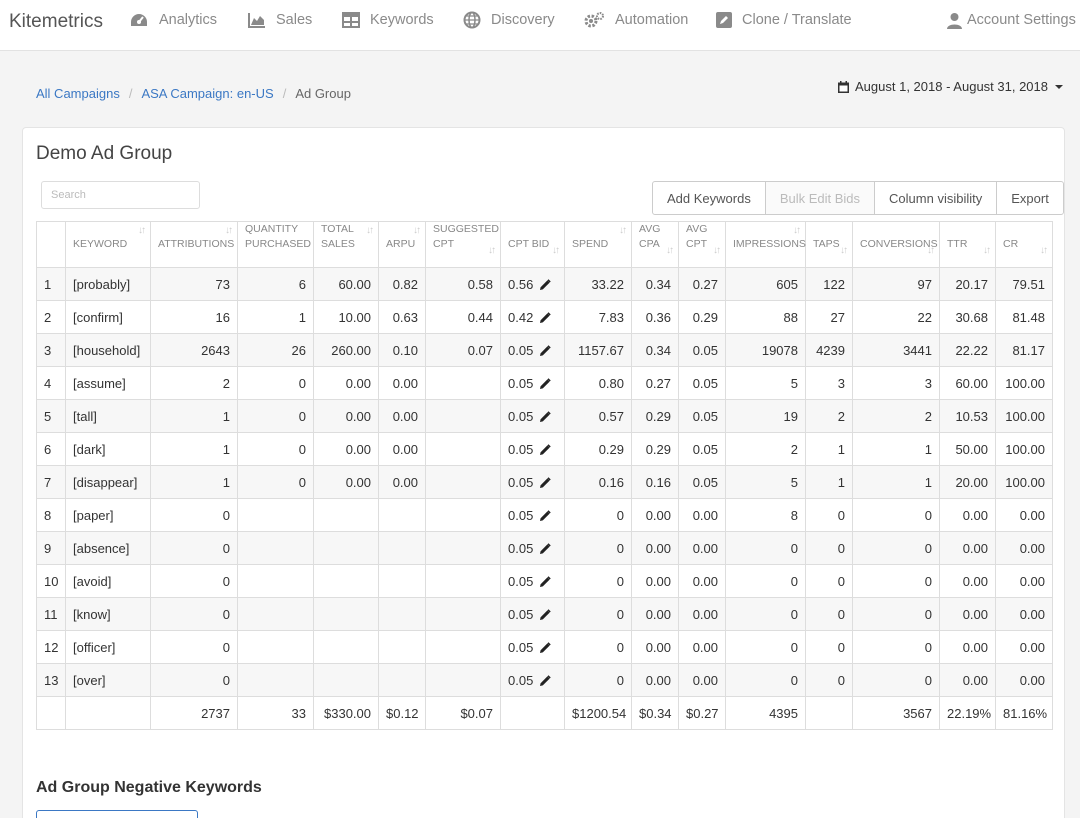 The image size is (1080, 818). What do you see at coordinates (509, 20) in the screenshot?
I see `nav-item-discovery: Discovery` at bounding box center [509, 20].